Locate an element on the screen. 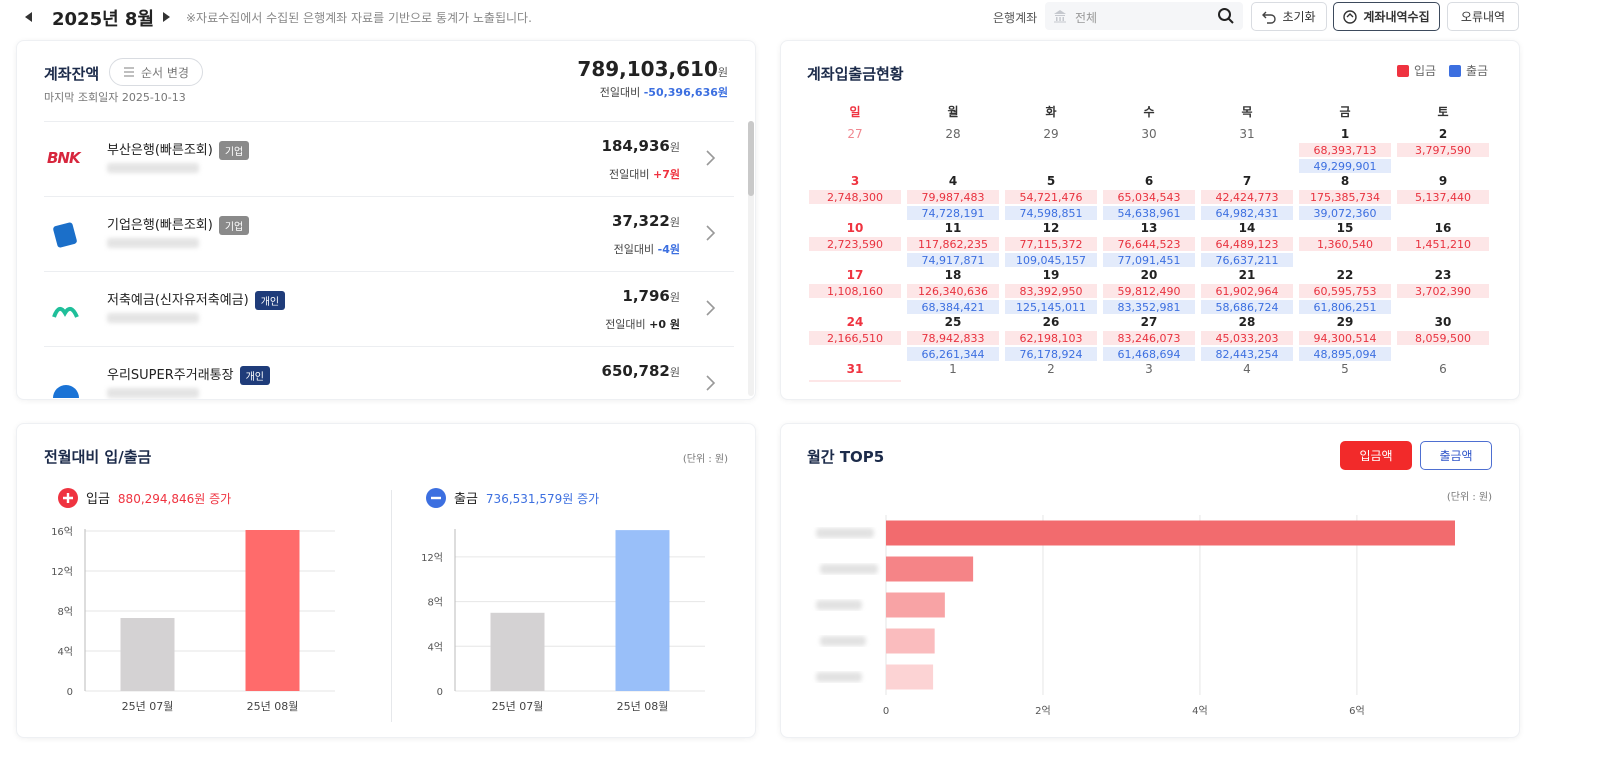 The height and width of the screenshot is (777, 1600). next-month is located at coordinates (166, 17).